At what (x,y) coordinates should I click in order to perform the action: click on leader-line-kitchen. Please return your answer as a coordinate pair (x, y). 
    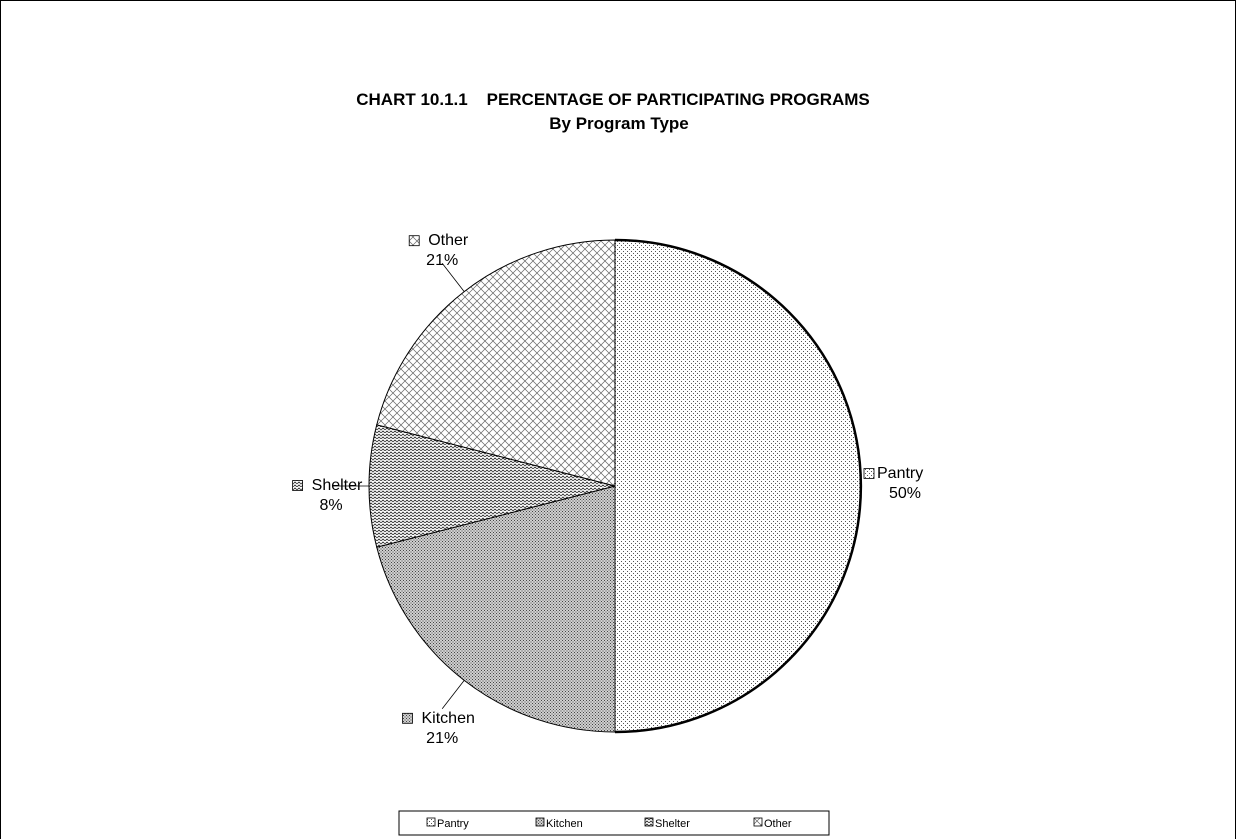
    Looking at the image, I should click on (453, 695).